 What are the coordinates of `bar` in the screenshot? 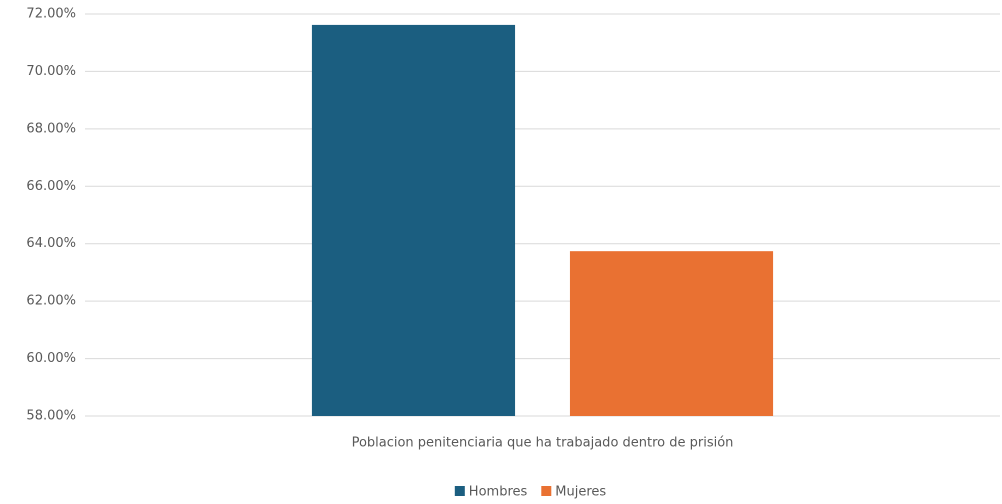 It's located at (671, 333).